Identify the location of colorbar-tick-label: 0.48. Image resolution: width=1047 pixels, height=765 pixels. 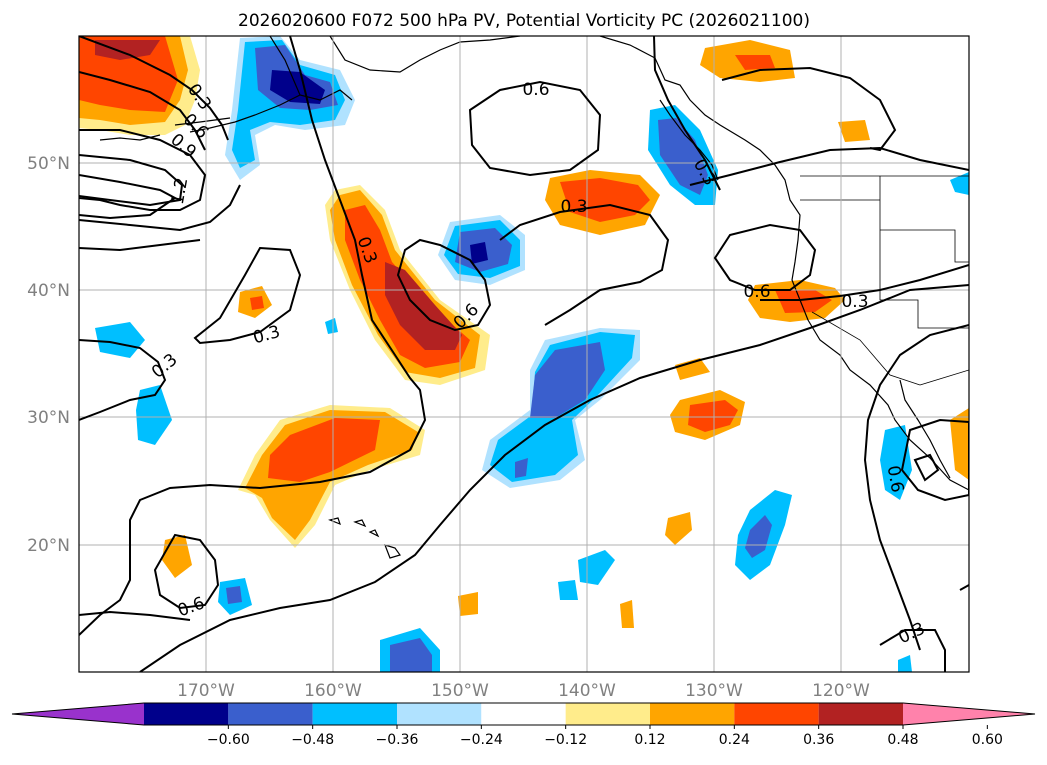
(902, 740).